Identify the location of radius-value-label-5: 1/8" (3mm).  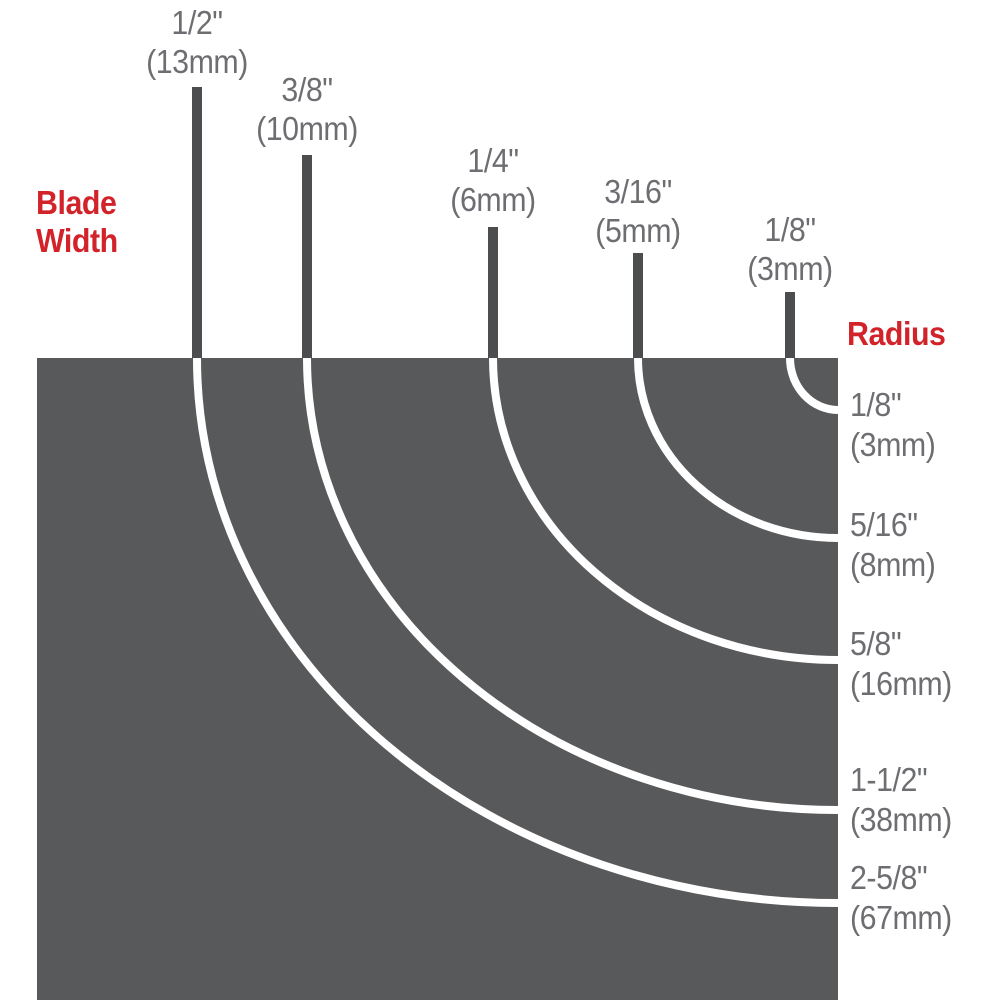
(893, 424).